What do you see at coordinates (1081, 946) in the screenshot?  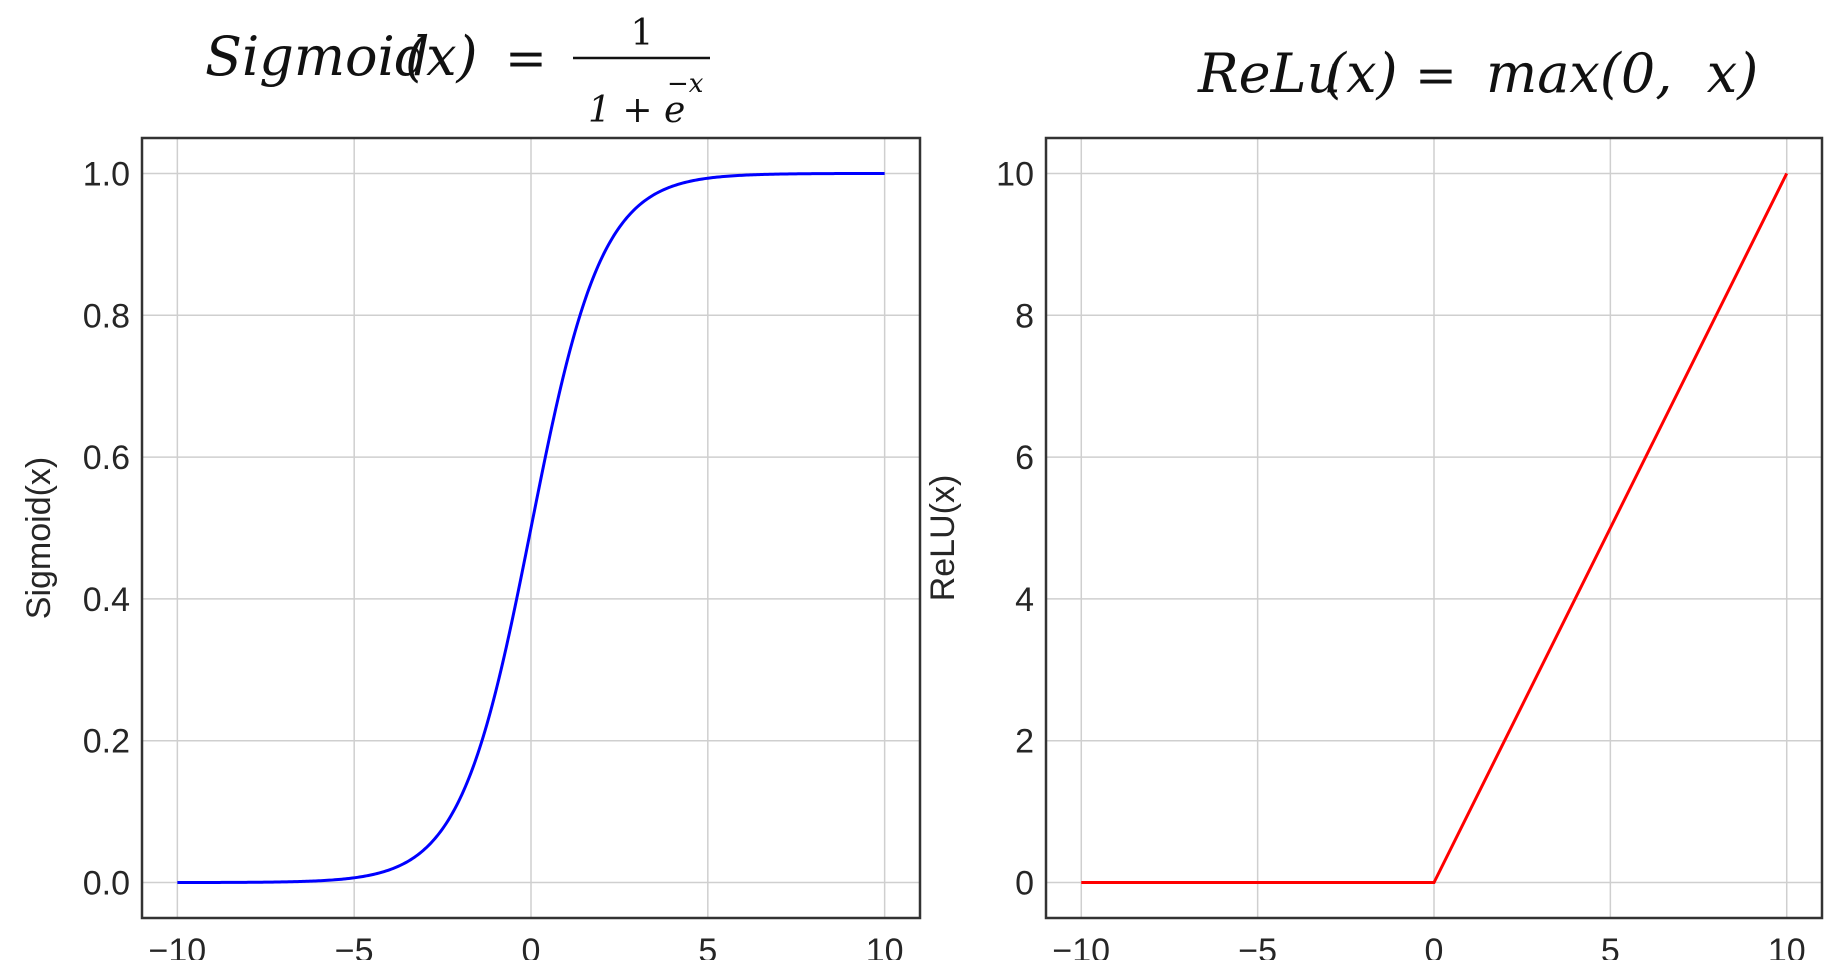 I see `relu-x-tick-label: −10` at bounding box center [1081, 946].